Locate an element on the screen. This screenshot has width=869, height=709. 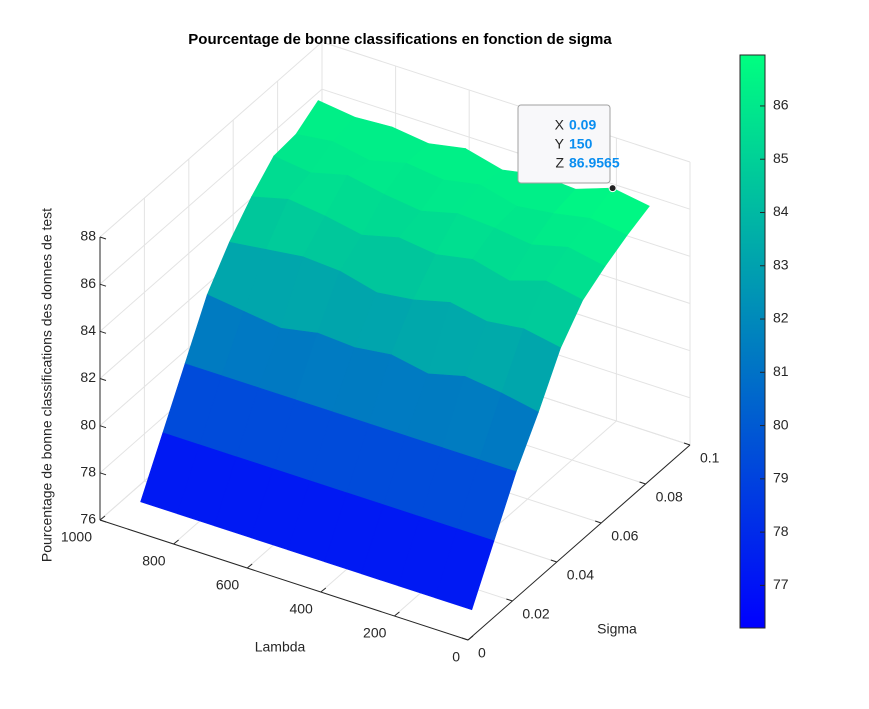
datatip-value: 0.09 is located at coordinates (582, 125).